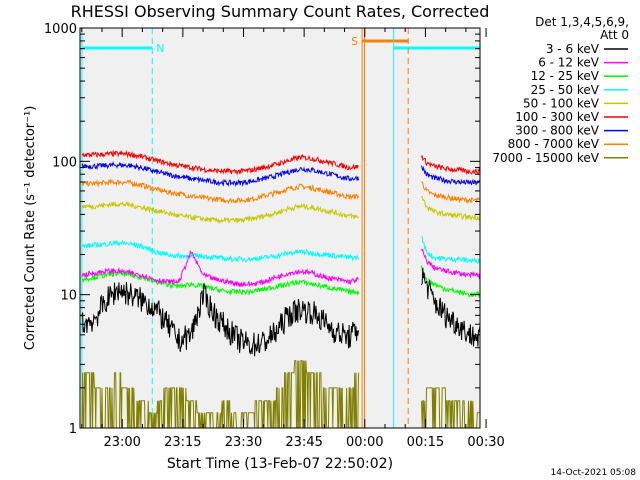  What do you see at coordinates (73, 429) in the screenshot?
I see `y-tick-label-0: 1` at bounding box center [73, 429].